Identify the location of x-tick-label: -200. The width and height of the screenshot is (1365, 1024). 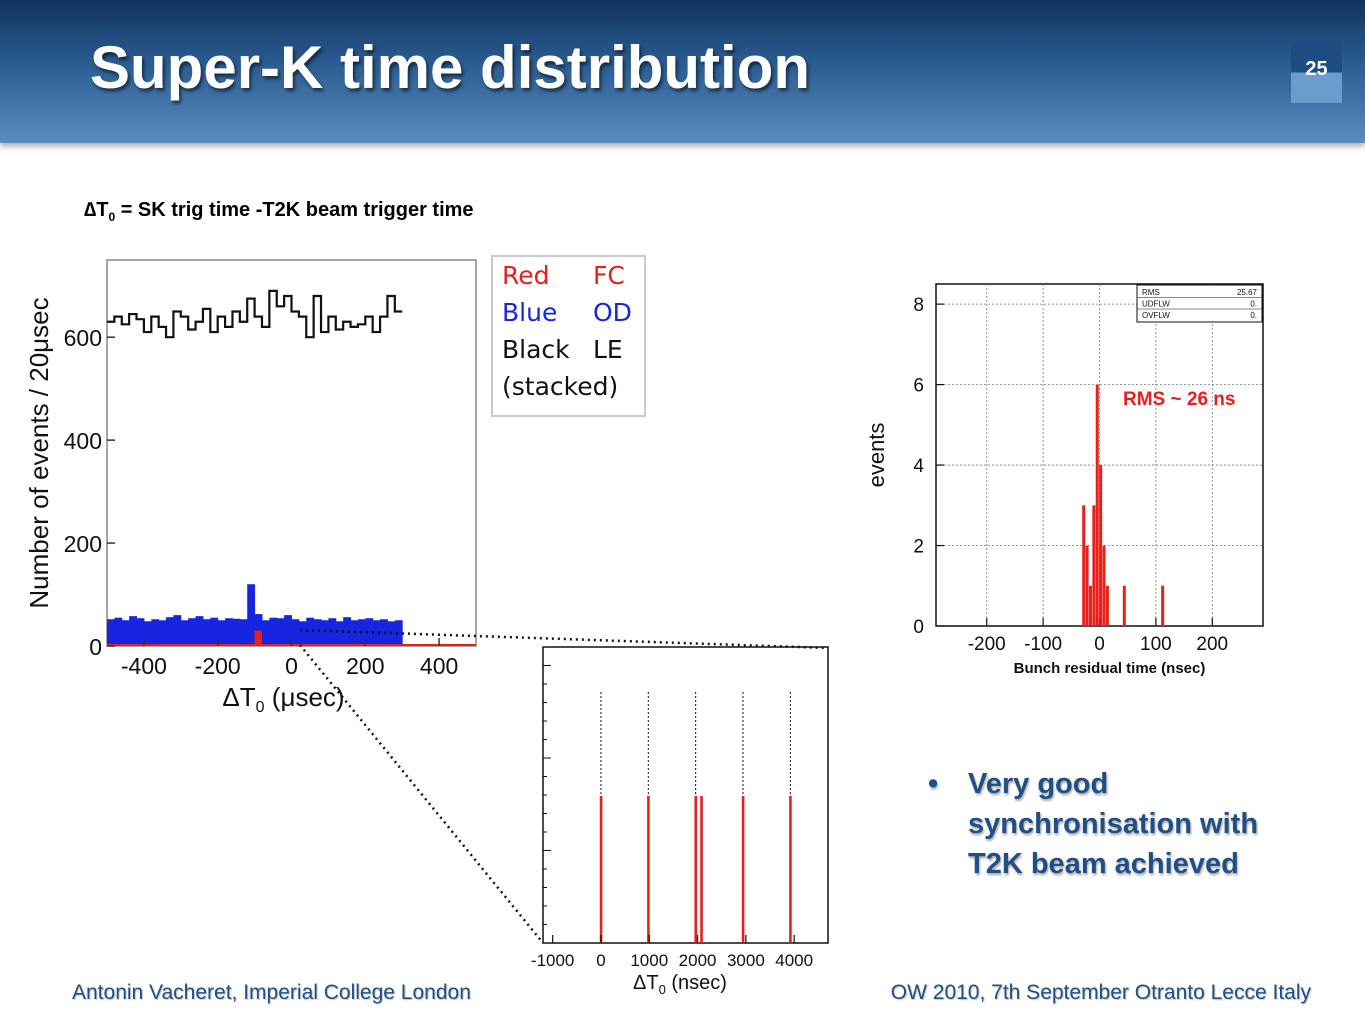
(218, 666).